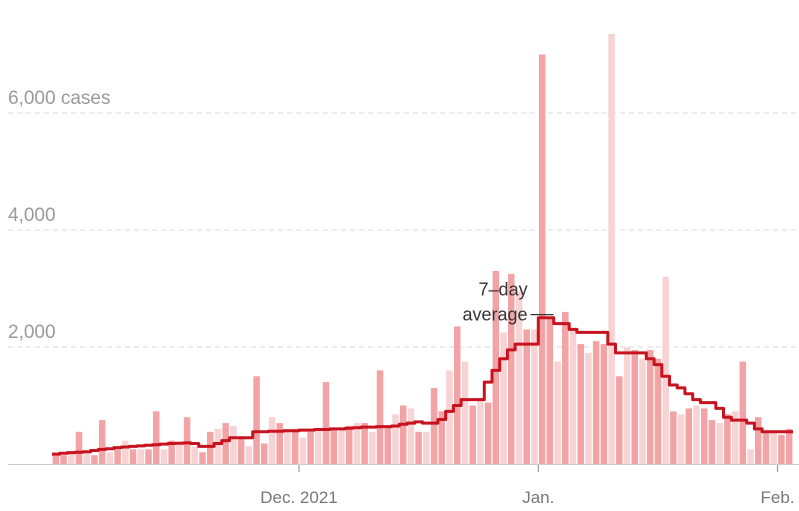 This screenshot has width=799, height=511. I want to click on seven-day-average-annotation: 7–day average, so click(508, 302).